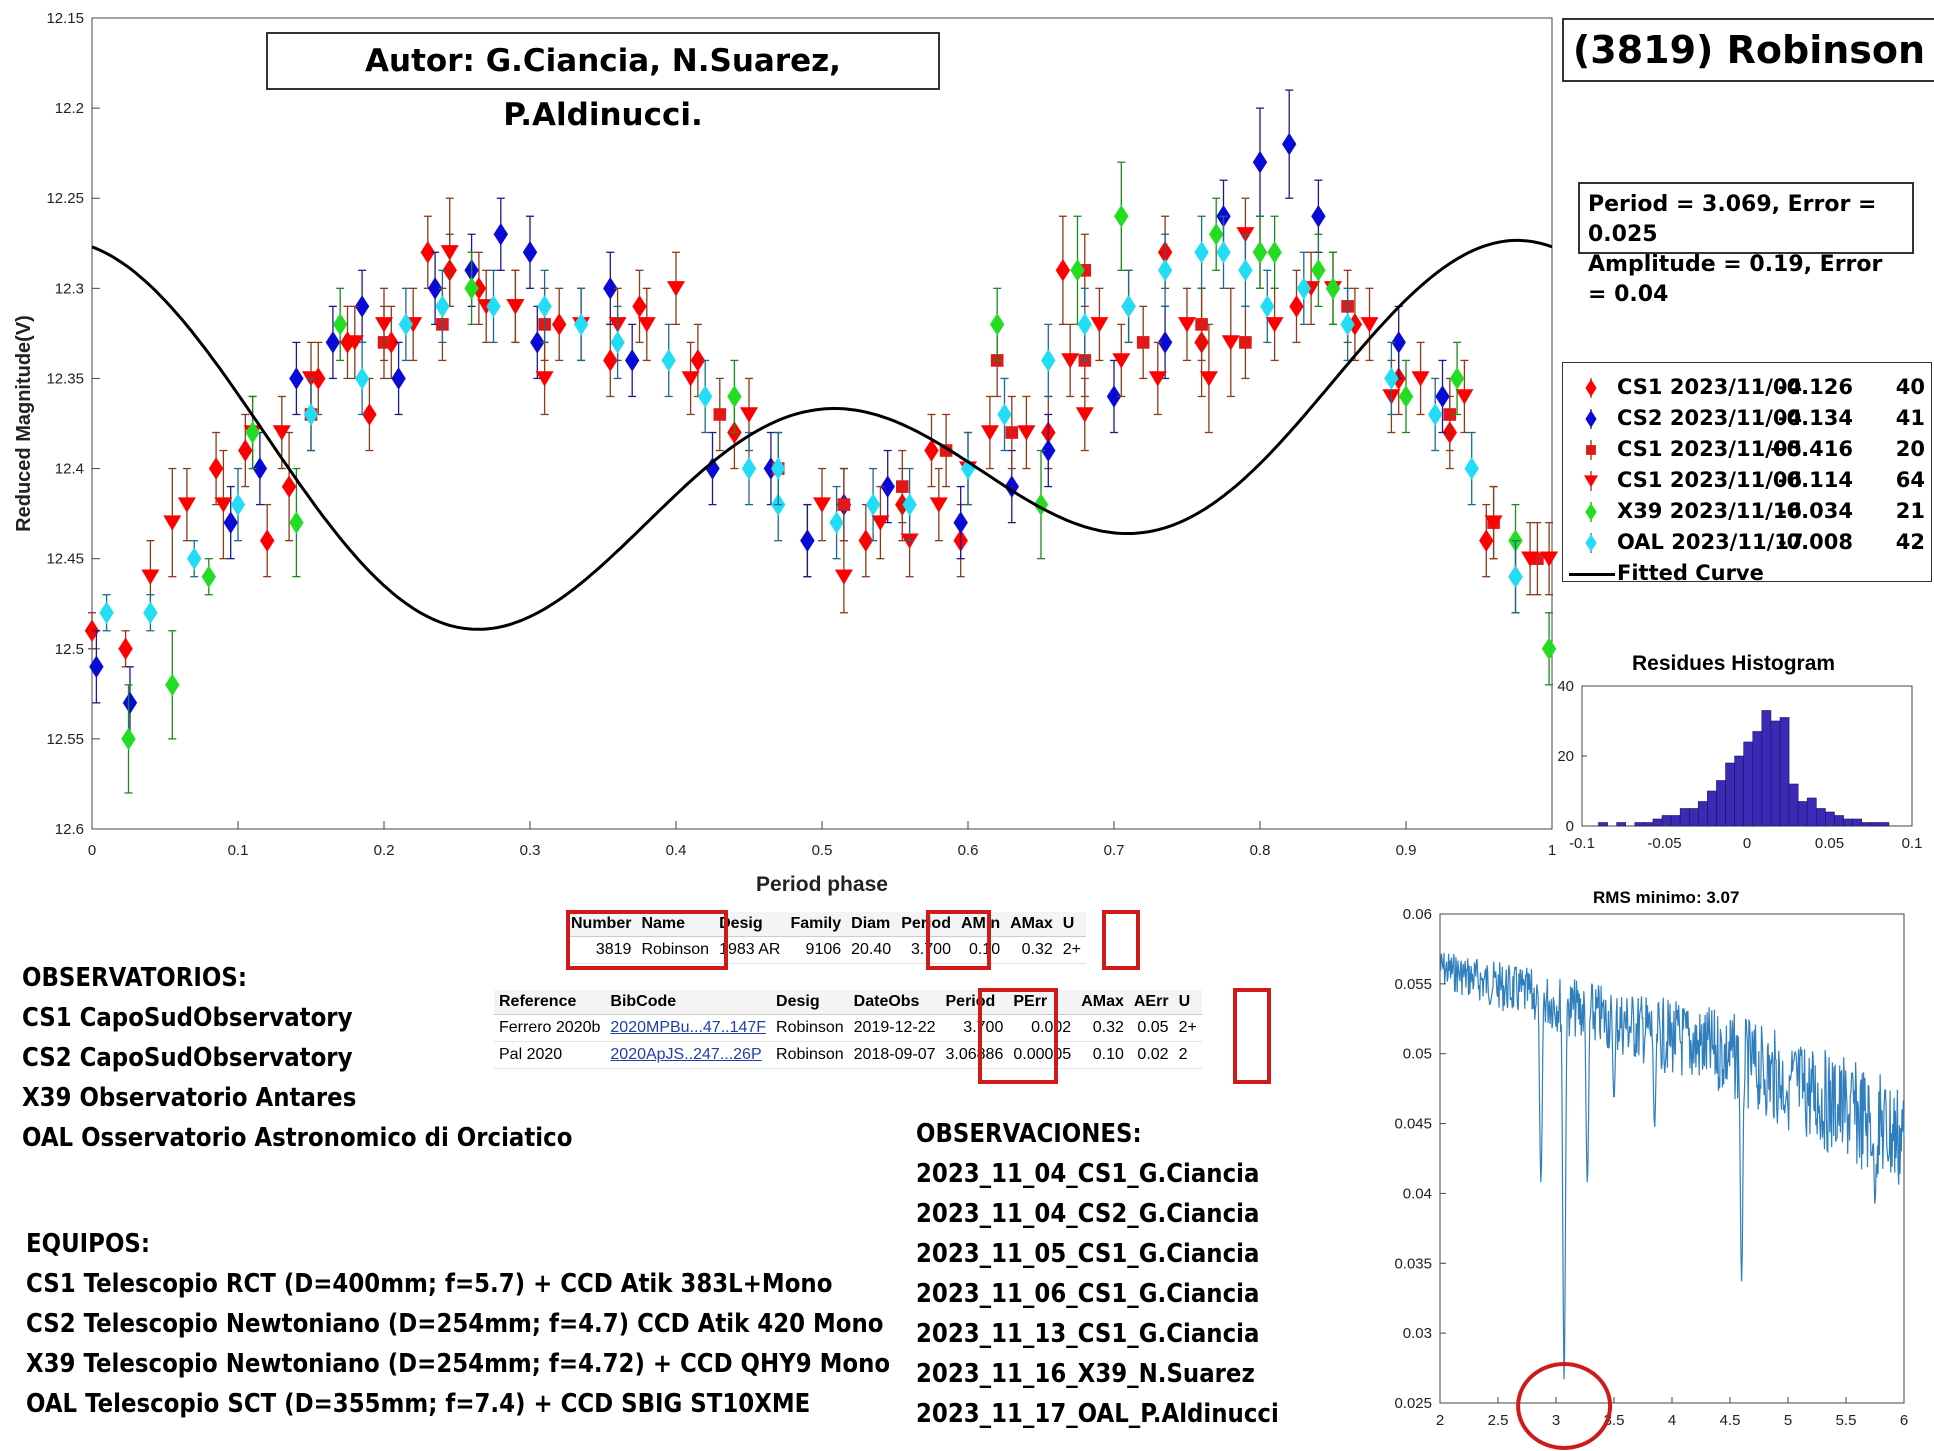 Image resolution: width=1934 pixels, height=1451 pixels. Describe the element at coordinates (676, 850) in the screenshot. I see `x-tick-label: 0.4` at that location.